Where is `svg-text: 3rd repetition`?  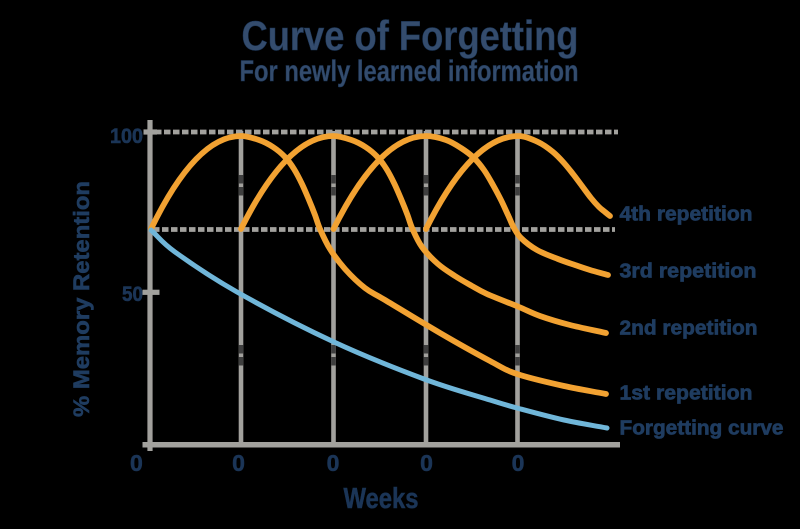 svg-text: 3rd repetition is located at coordinates (688, 271).